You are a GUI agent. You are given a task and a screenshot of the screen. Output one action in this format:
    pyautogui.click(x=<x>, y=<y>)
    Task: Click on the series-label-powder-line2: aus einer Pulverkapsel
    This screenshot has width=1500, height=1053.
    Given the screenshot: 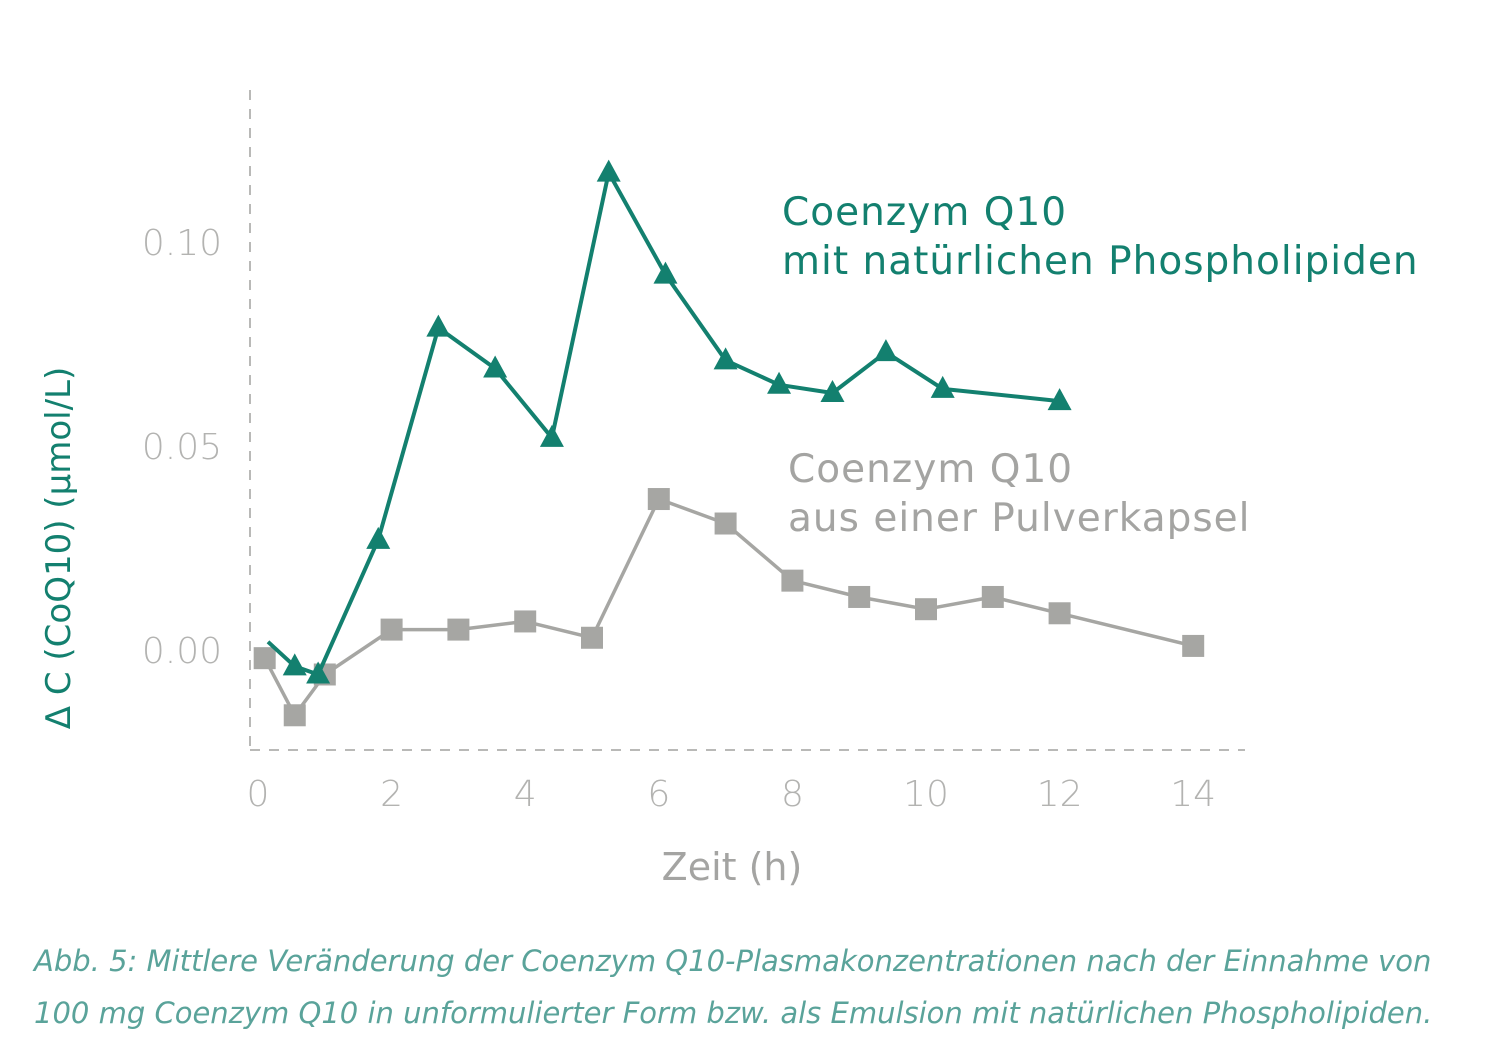 What is the action you would take?
    pyautogui.click(x=1019, y=518)
    